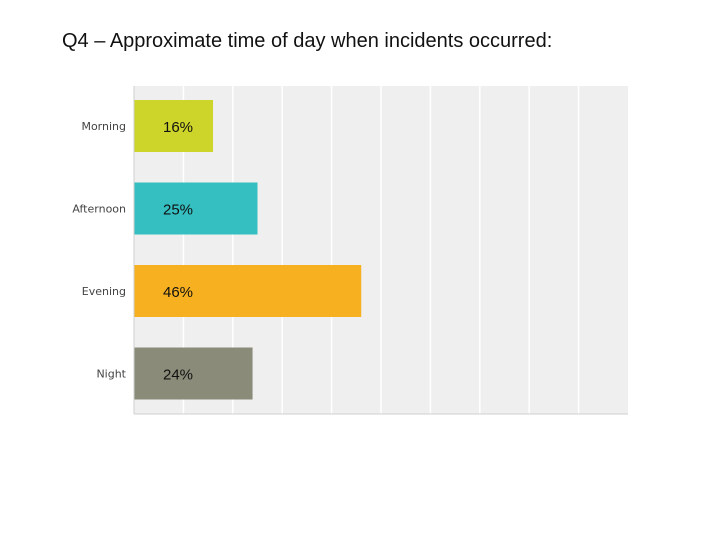  What do you see at coordinates (196, 208) in the screenshot?
I see `bar-afternoon` at bounding box center [196, 208].